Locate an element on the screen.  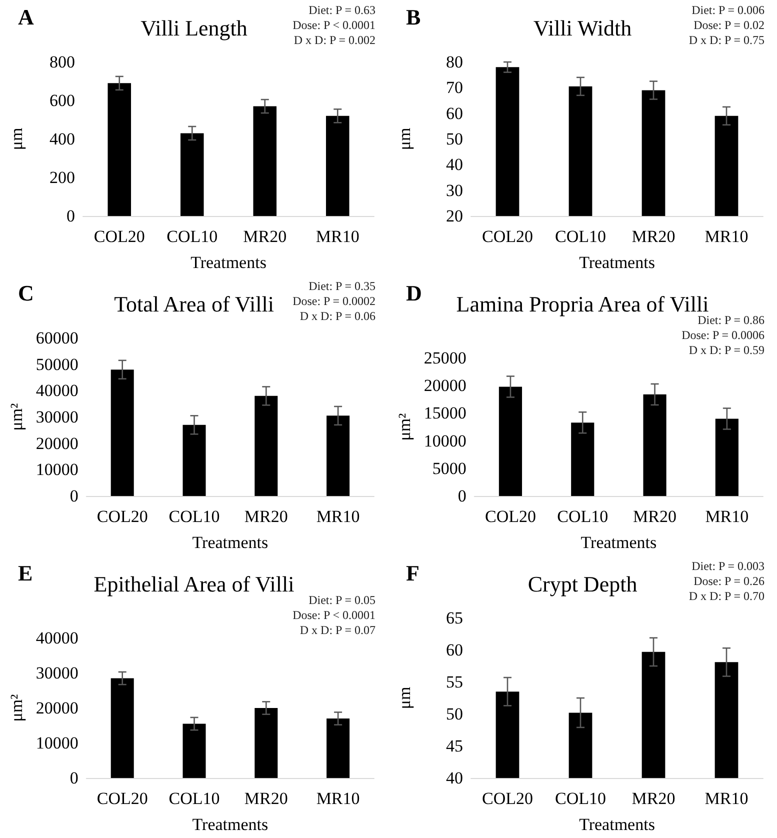
text: D x D: P = 0.59 is located at coordinates (726, 350).